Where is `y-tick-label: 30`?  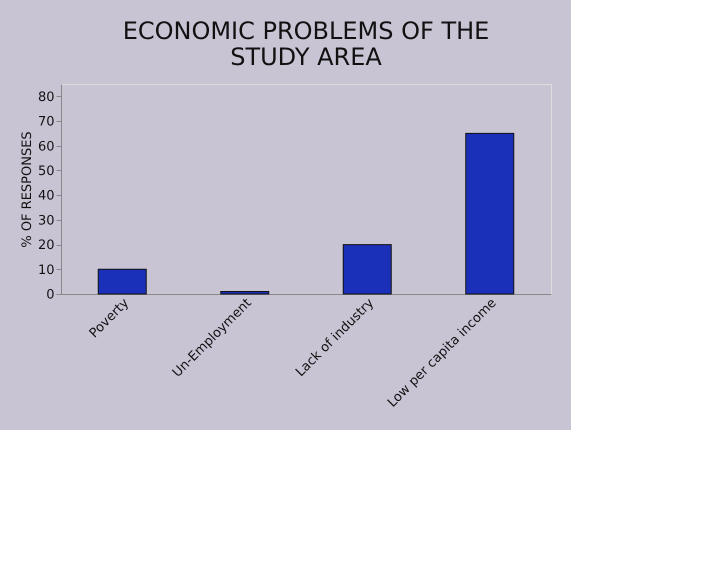 y-tick-label: 30 is located at coordinates (46, 220).